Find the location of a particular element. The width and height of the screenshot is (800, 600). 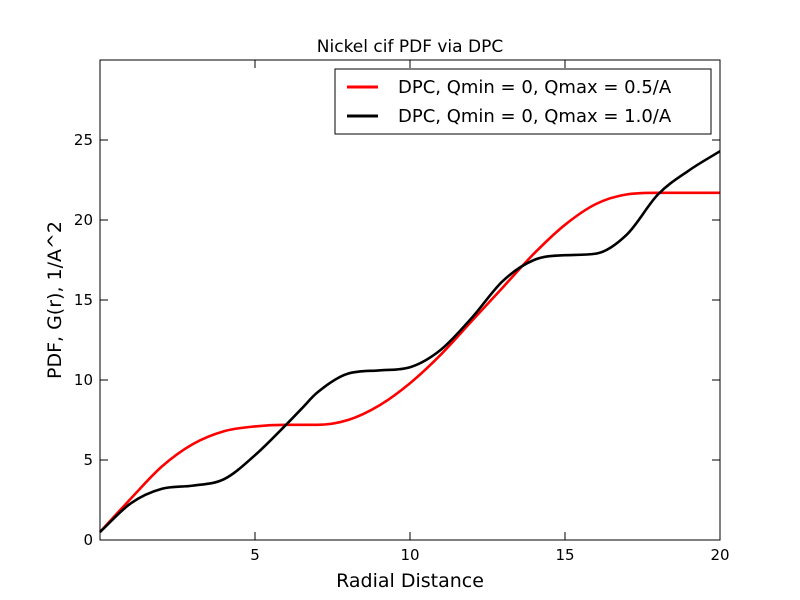

legend-label-series-2: DPC, Qmin = 0, Qmax = 1.0/A is located at coordinates (535, 116).